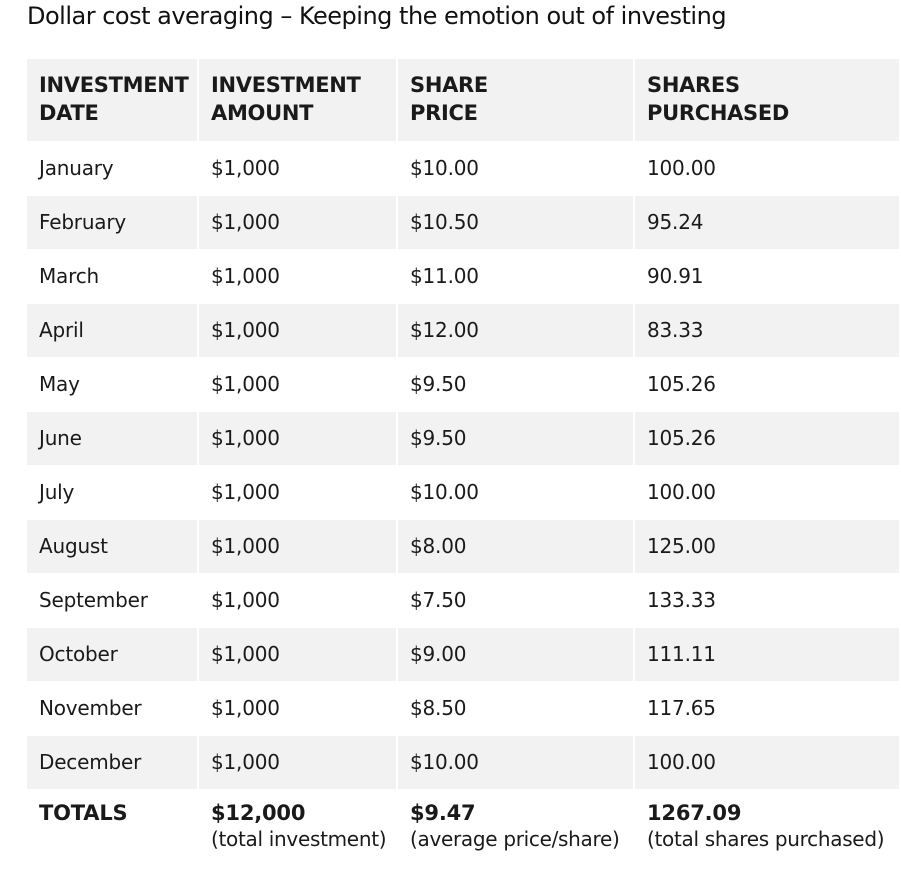  I want to click on totals-amount-cell: $12,000 (total investment), so click(298, 825).